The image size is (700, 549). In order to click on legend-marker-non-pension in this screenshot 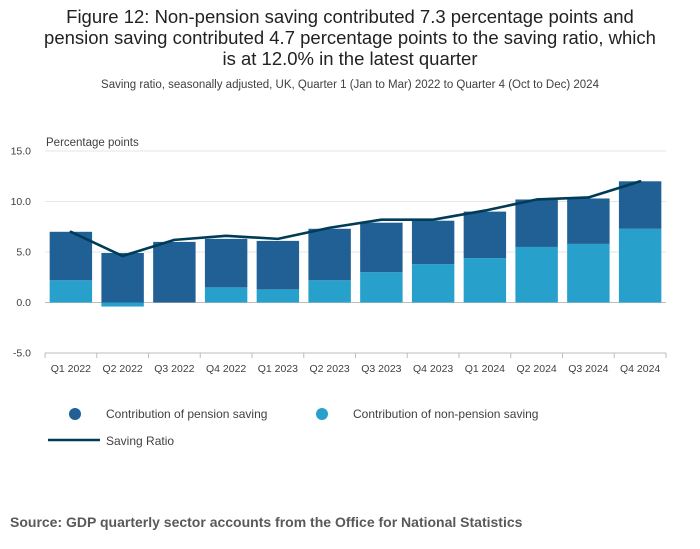, I will do `click(322, 414)`.